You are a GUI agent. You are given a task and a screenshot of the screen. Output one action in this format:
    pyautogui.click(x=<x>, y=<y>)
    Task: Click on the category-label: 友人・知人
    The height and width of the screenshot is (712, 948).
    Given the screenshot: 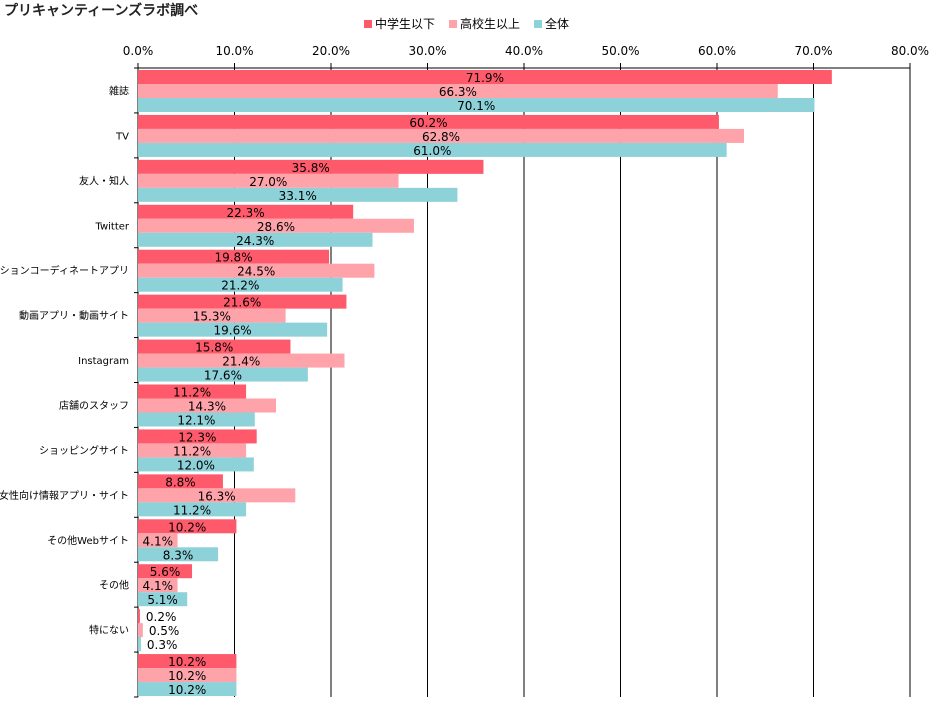 What is the action you would take?
    pyautogui.click(x=104, y=180)
    